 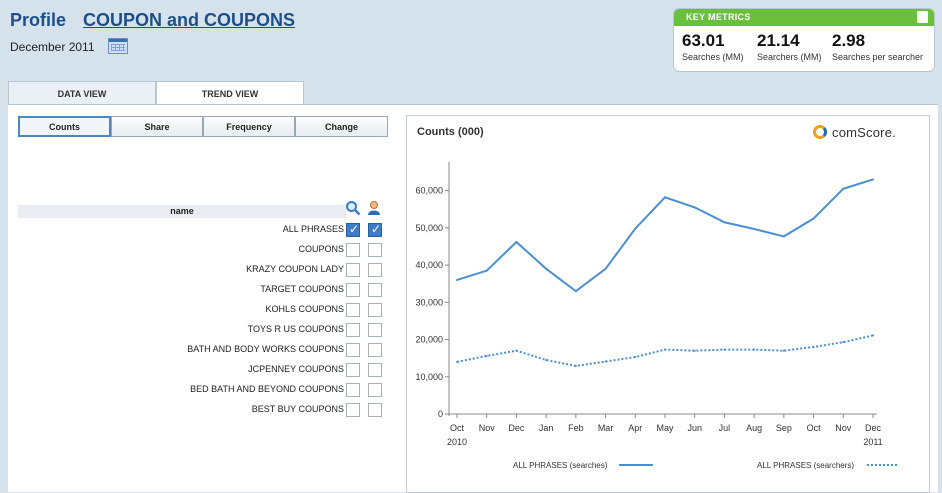 I want to click on phrase-name: ALL PHRASES, so click(x=313, y=229).